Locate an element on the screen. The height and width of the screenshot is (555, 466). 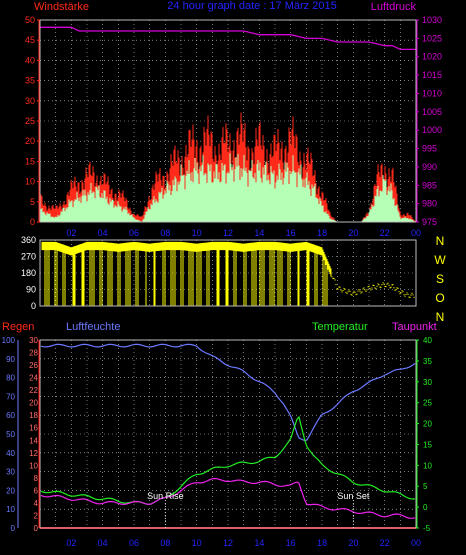
direction-tick-label: 180 is located at coordinates (28, 273).